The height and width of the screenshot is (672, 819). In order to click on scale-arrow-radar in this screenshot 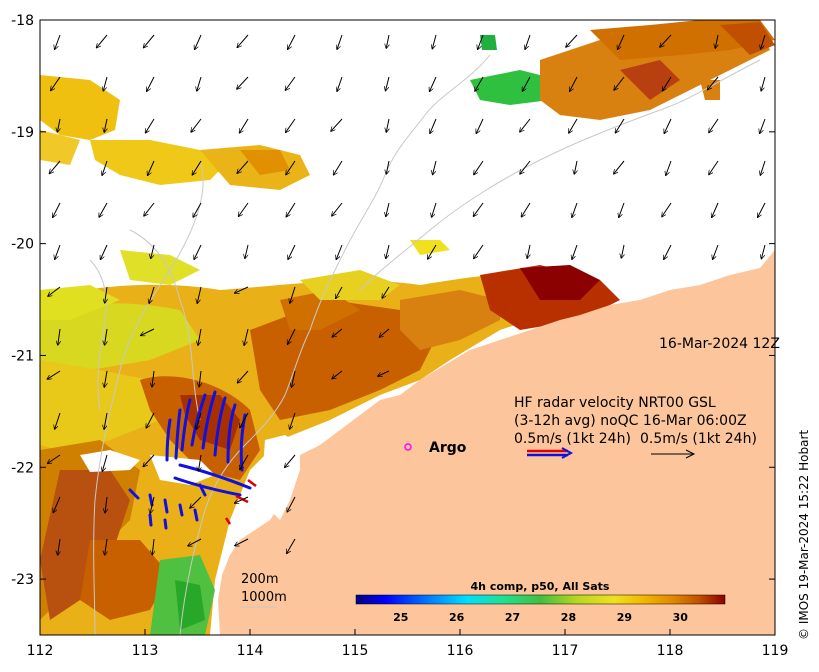, I will do `click(550, 453)`.